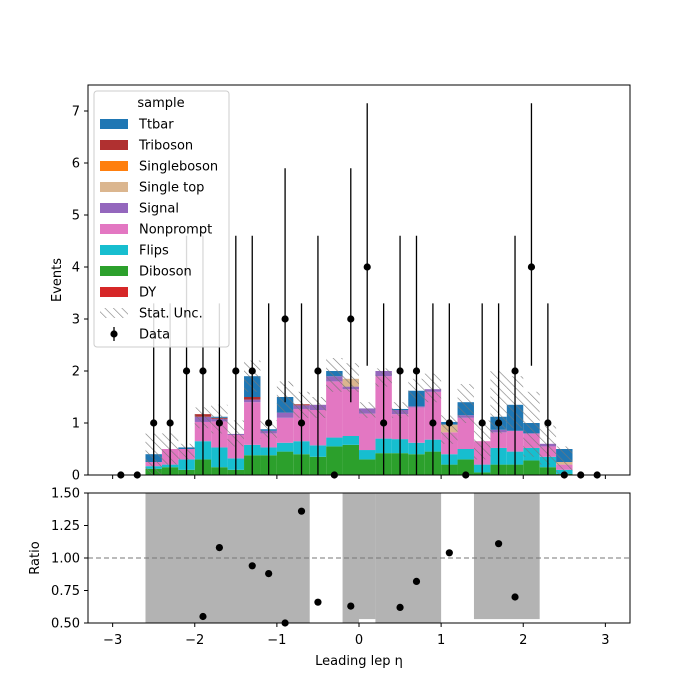  I want to click on legend-swatch-signal, so click(114, 208).